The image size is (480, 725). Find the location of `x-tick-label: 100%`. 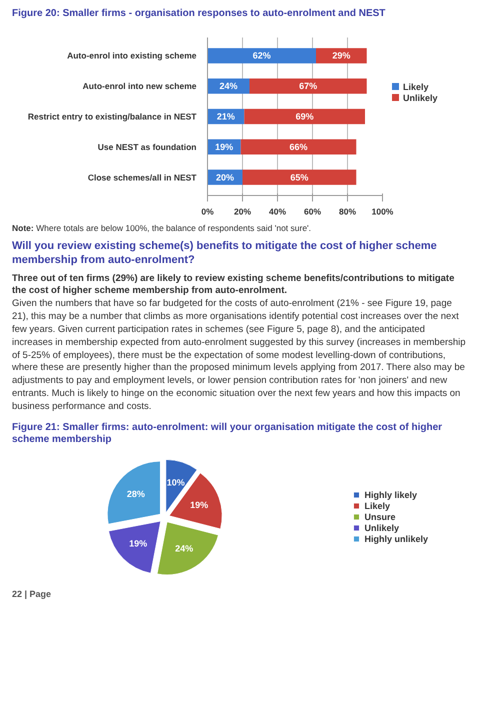

x-tick-label: 100% is located at coordinates (383, 211).